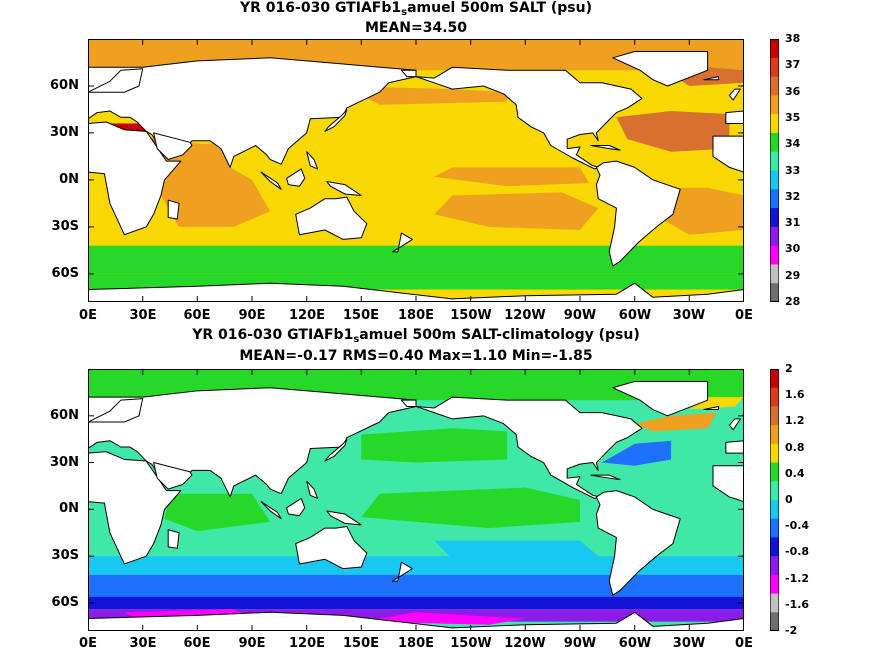 Image resolution: width=875 pixels, height=656 pixels. I want to click on arabian-sea-salty, so click(201, 156).